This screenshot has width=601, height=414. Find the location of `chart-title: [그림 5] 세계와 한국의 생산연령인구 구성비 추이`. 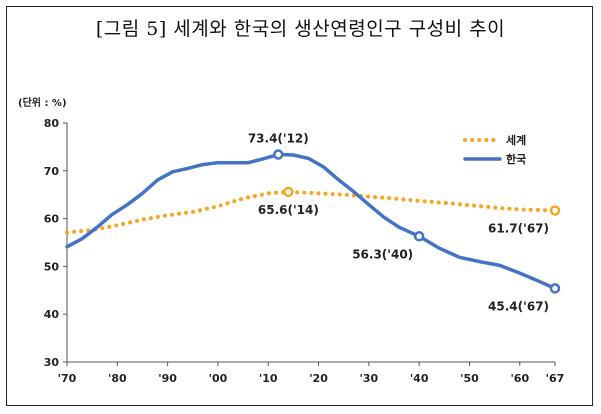

chart-title: [그림 5] 세계와 한국의 생산연령인구 구성비 추이 is located at coordinates (300, 29).